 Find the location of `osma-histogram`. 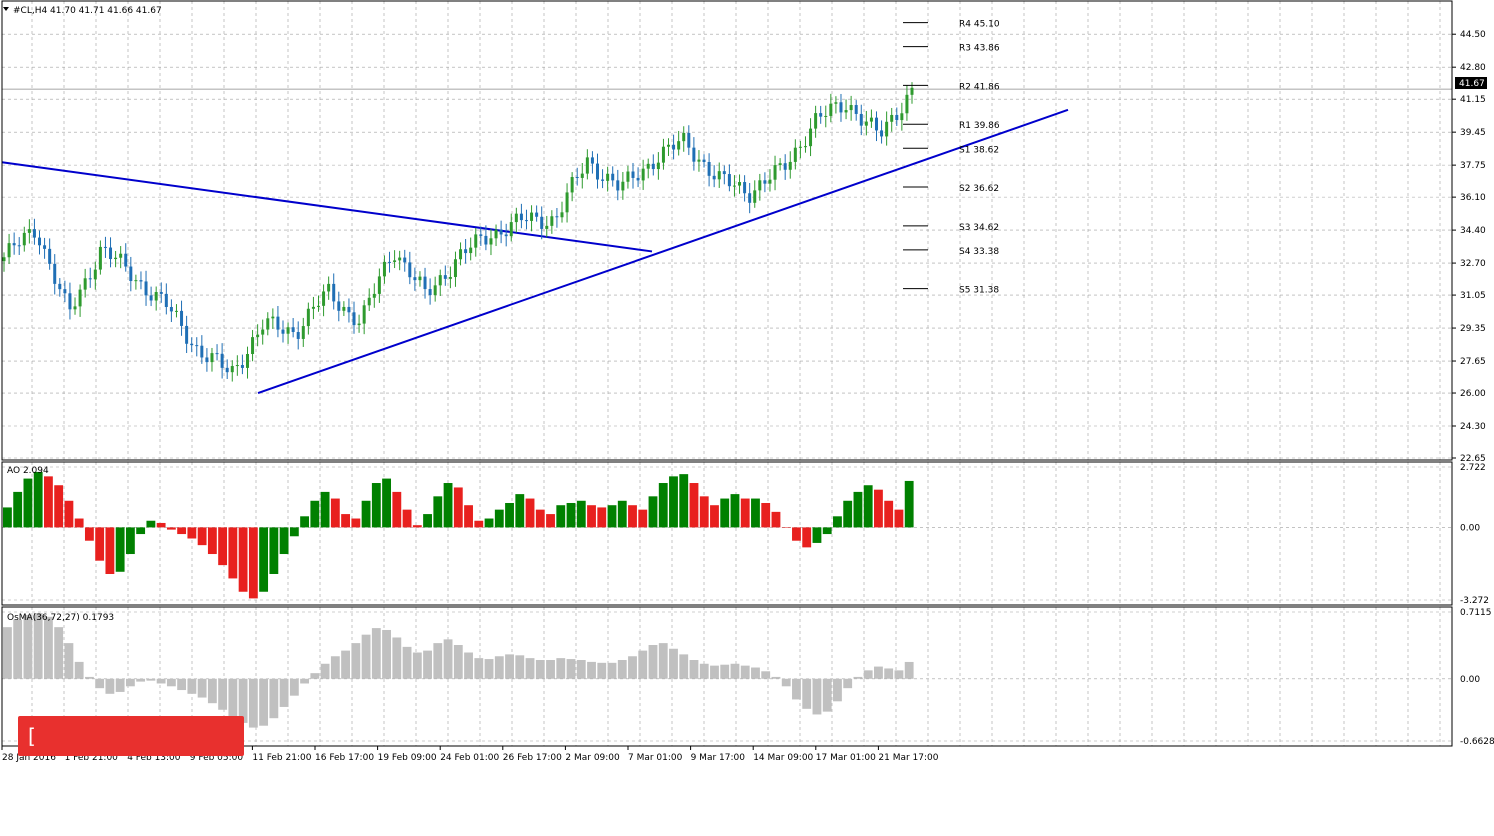

osma-histogram is located at coordinates (458, 670).